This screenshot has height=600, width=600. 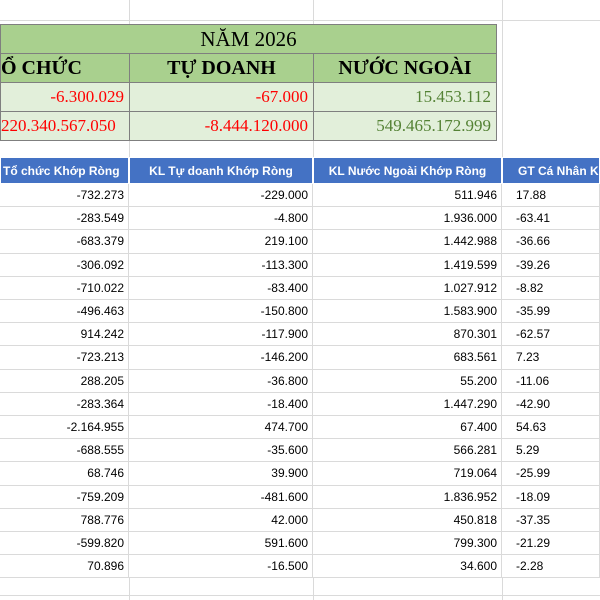 I want to click on table-header-nuoc-ngoai: KL Nước Ngoài Khớp Ròng, so click(x=407, y=170).